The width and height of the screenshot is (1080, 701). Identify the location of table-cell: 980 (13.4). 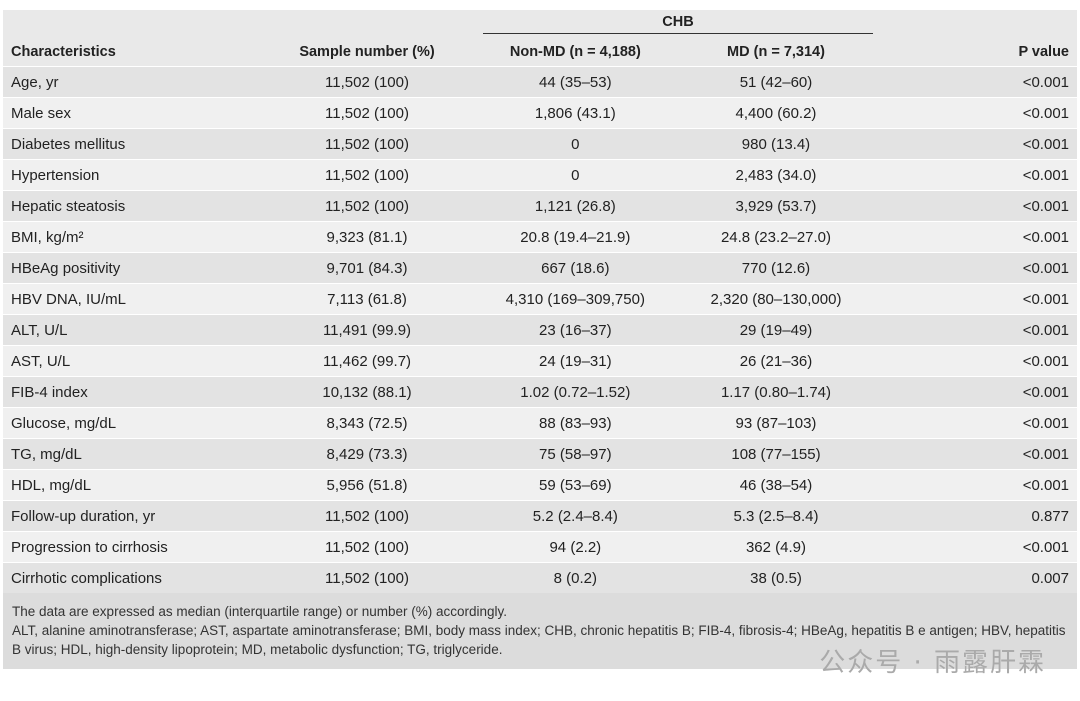
(776, 144).